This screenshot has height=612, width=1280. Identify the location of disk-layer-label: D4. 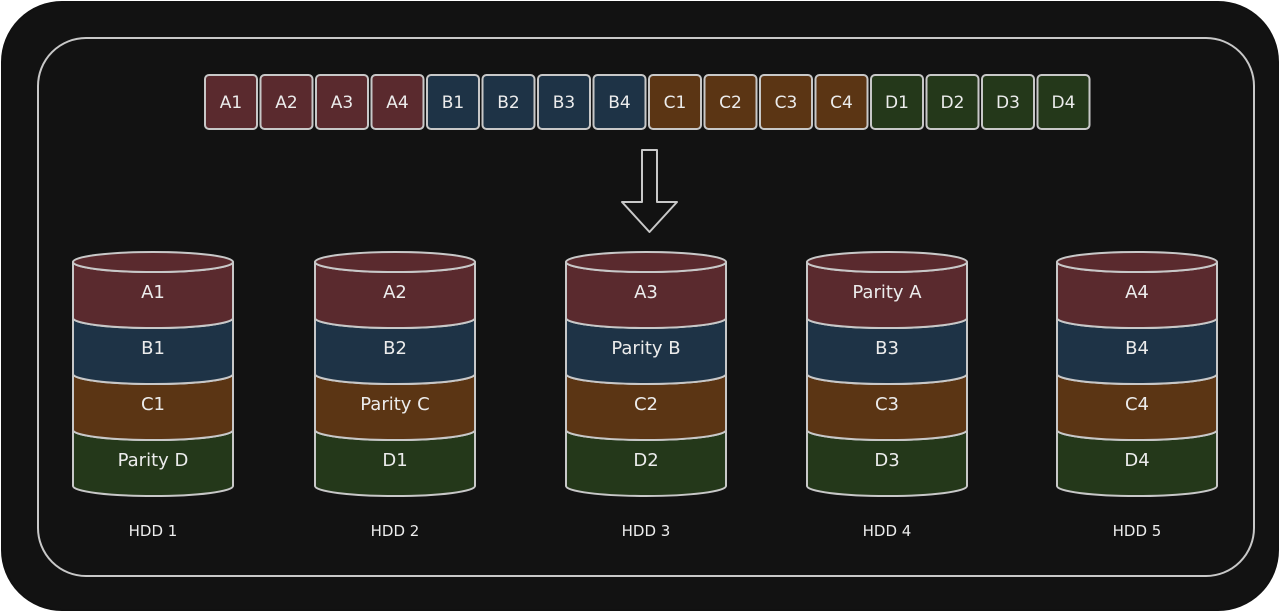
(1136, 460).